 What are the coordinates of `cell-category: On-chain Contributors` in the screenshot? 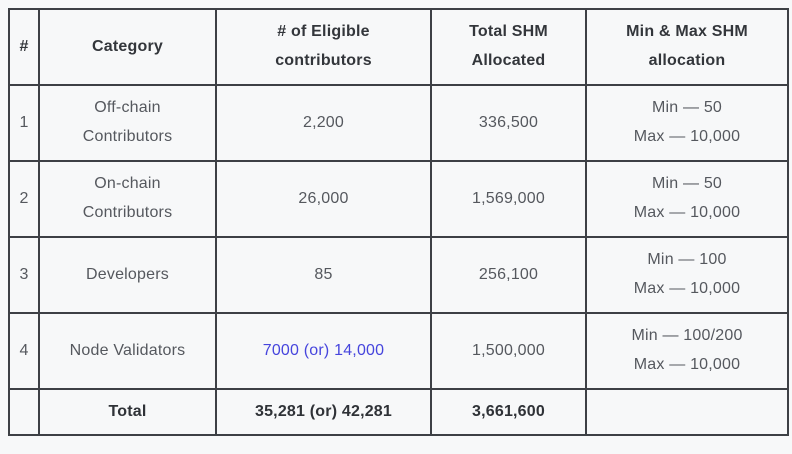 It's located at (127, 199).